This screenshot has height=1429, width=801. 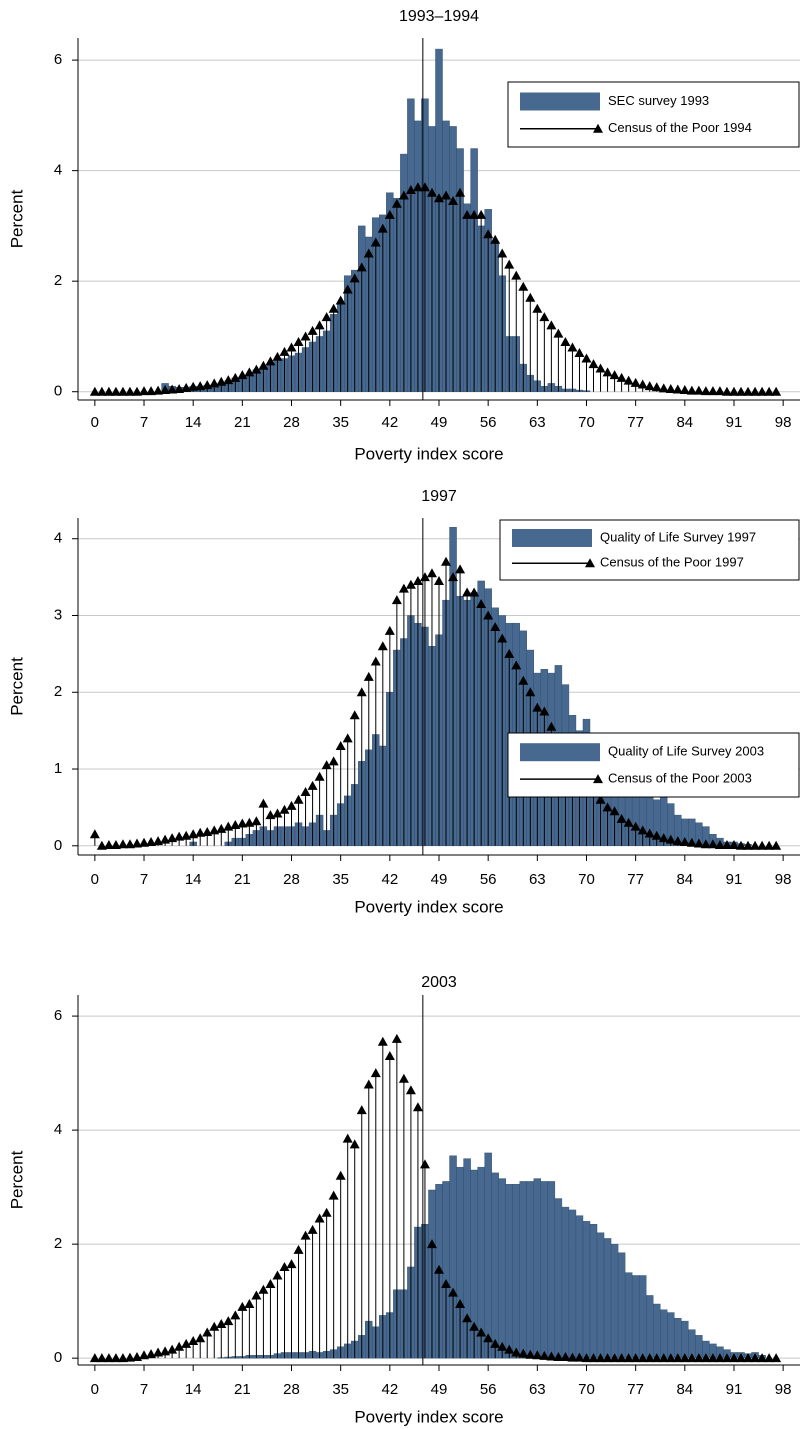 What do you see at coordinates (439, 982) in the screenshot?
I see `chart-title: 2003` at bounding box center [439, 982].